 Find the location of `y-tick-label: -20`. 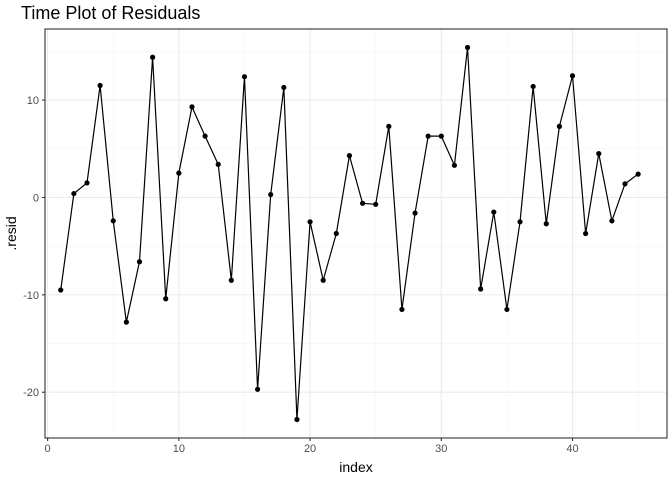

y-tick-label: -20 is located at coordinates (31, 393).